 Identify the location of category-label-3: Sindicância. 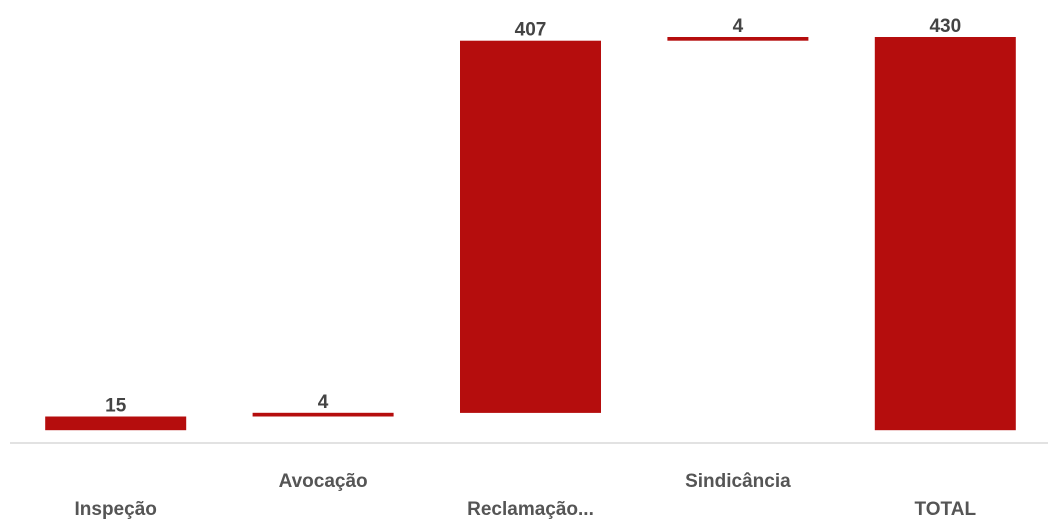
(738, 481).